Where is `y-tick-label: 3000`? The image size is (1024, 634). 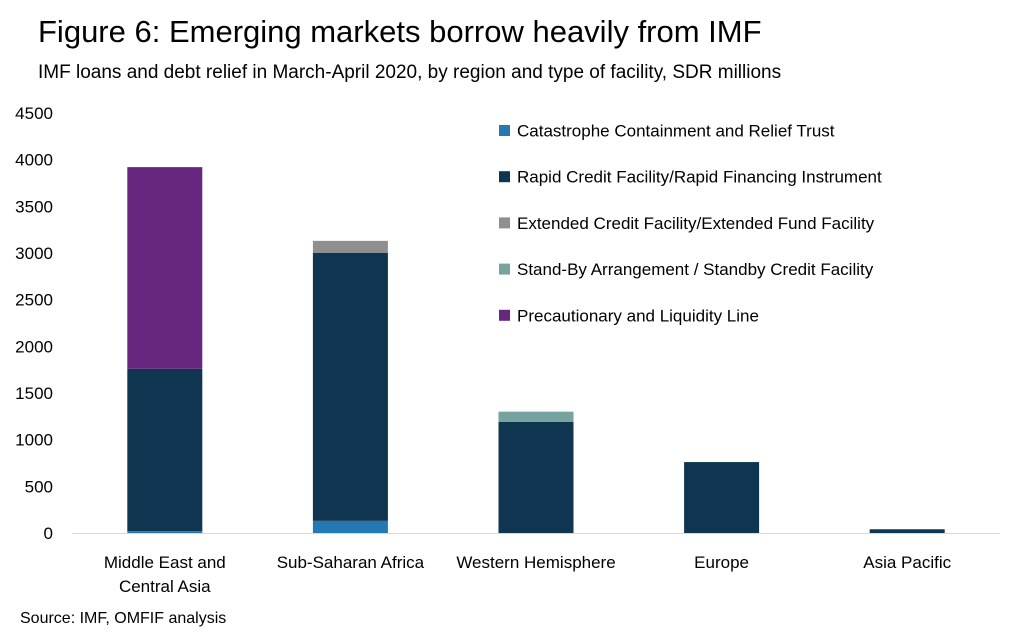
y-tick-label: 3000 is located at coordinates (34, 253).